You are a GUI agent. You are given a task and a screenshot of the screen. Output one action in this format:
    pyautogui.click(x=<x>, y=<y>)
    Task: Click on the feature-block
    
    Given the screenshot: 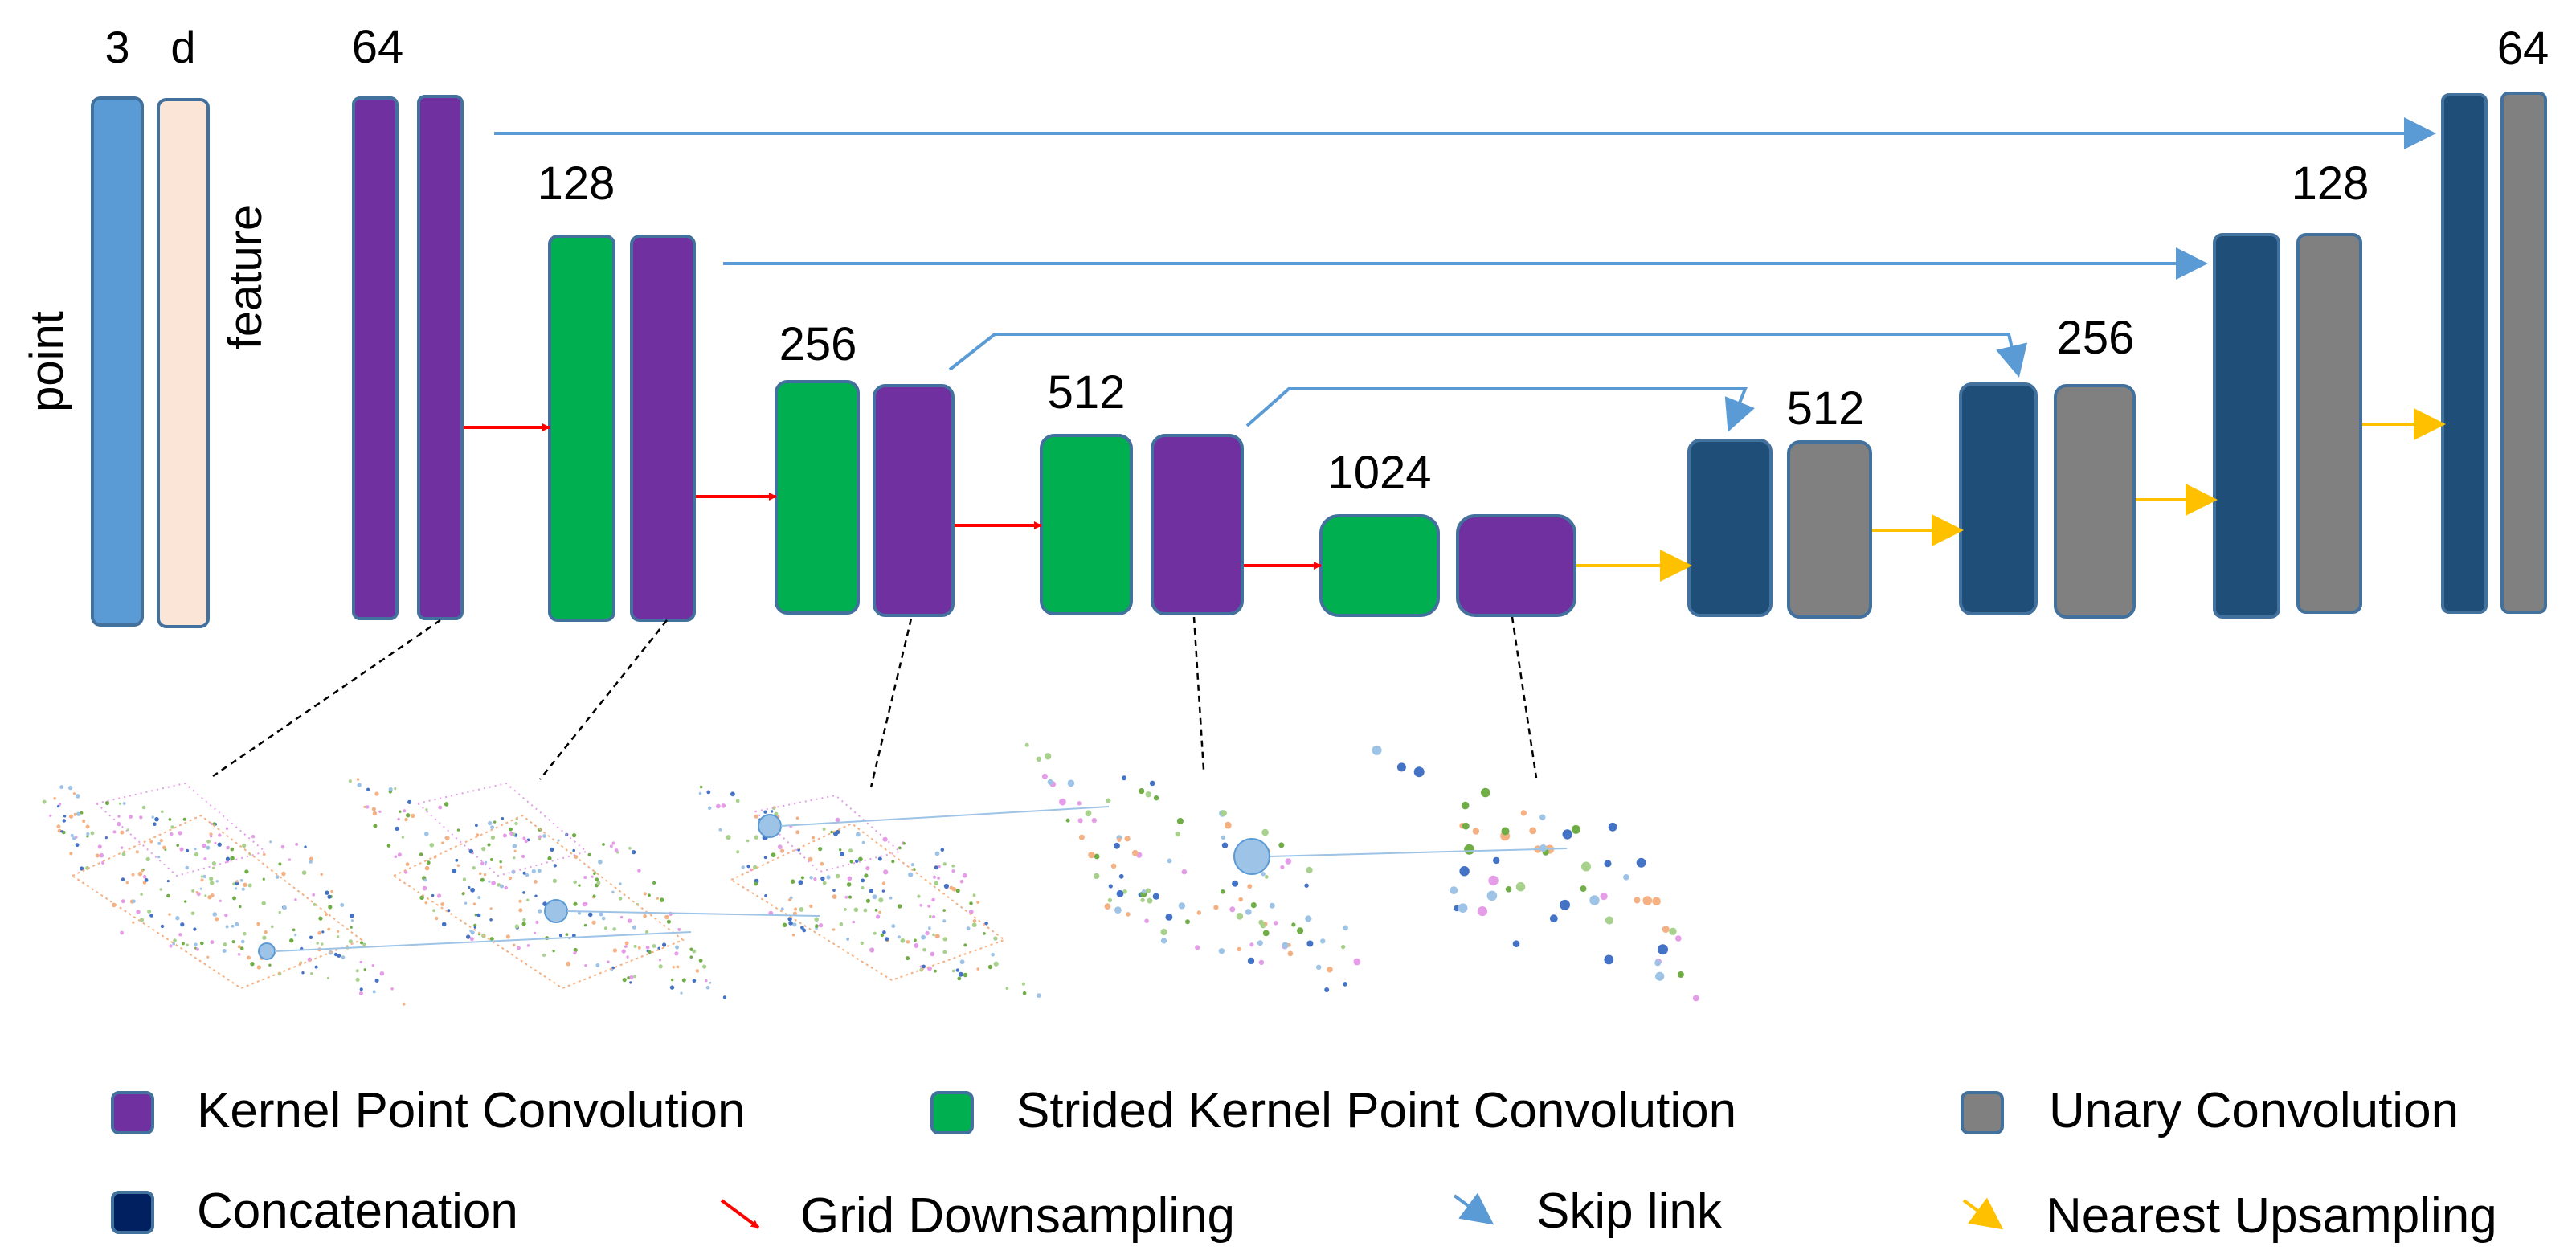 What is the action you would take?
    pyautogui.click(x=184, y=363)
    